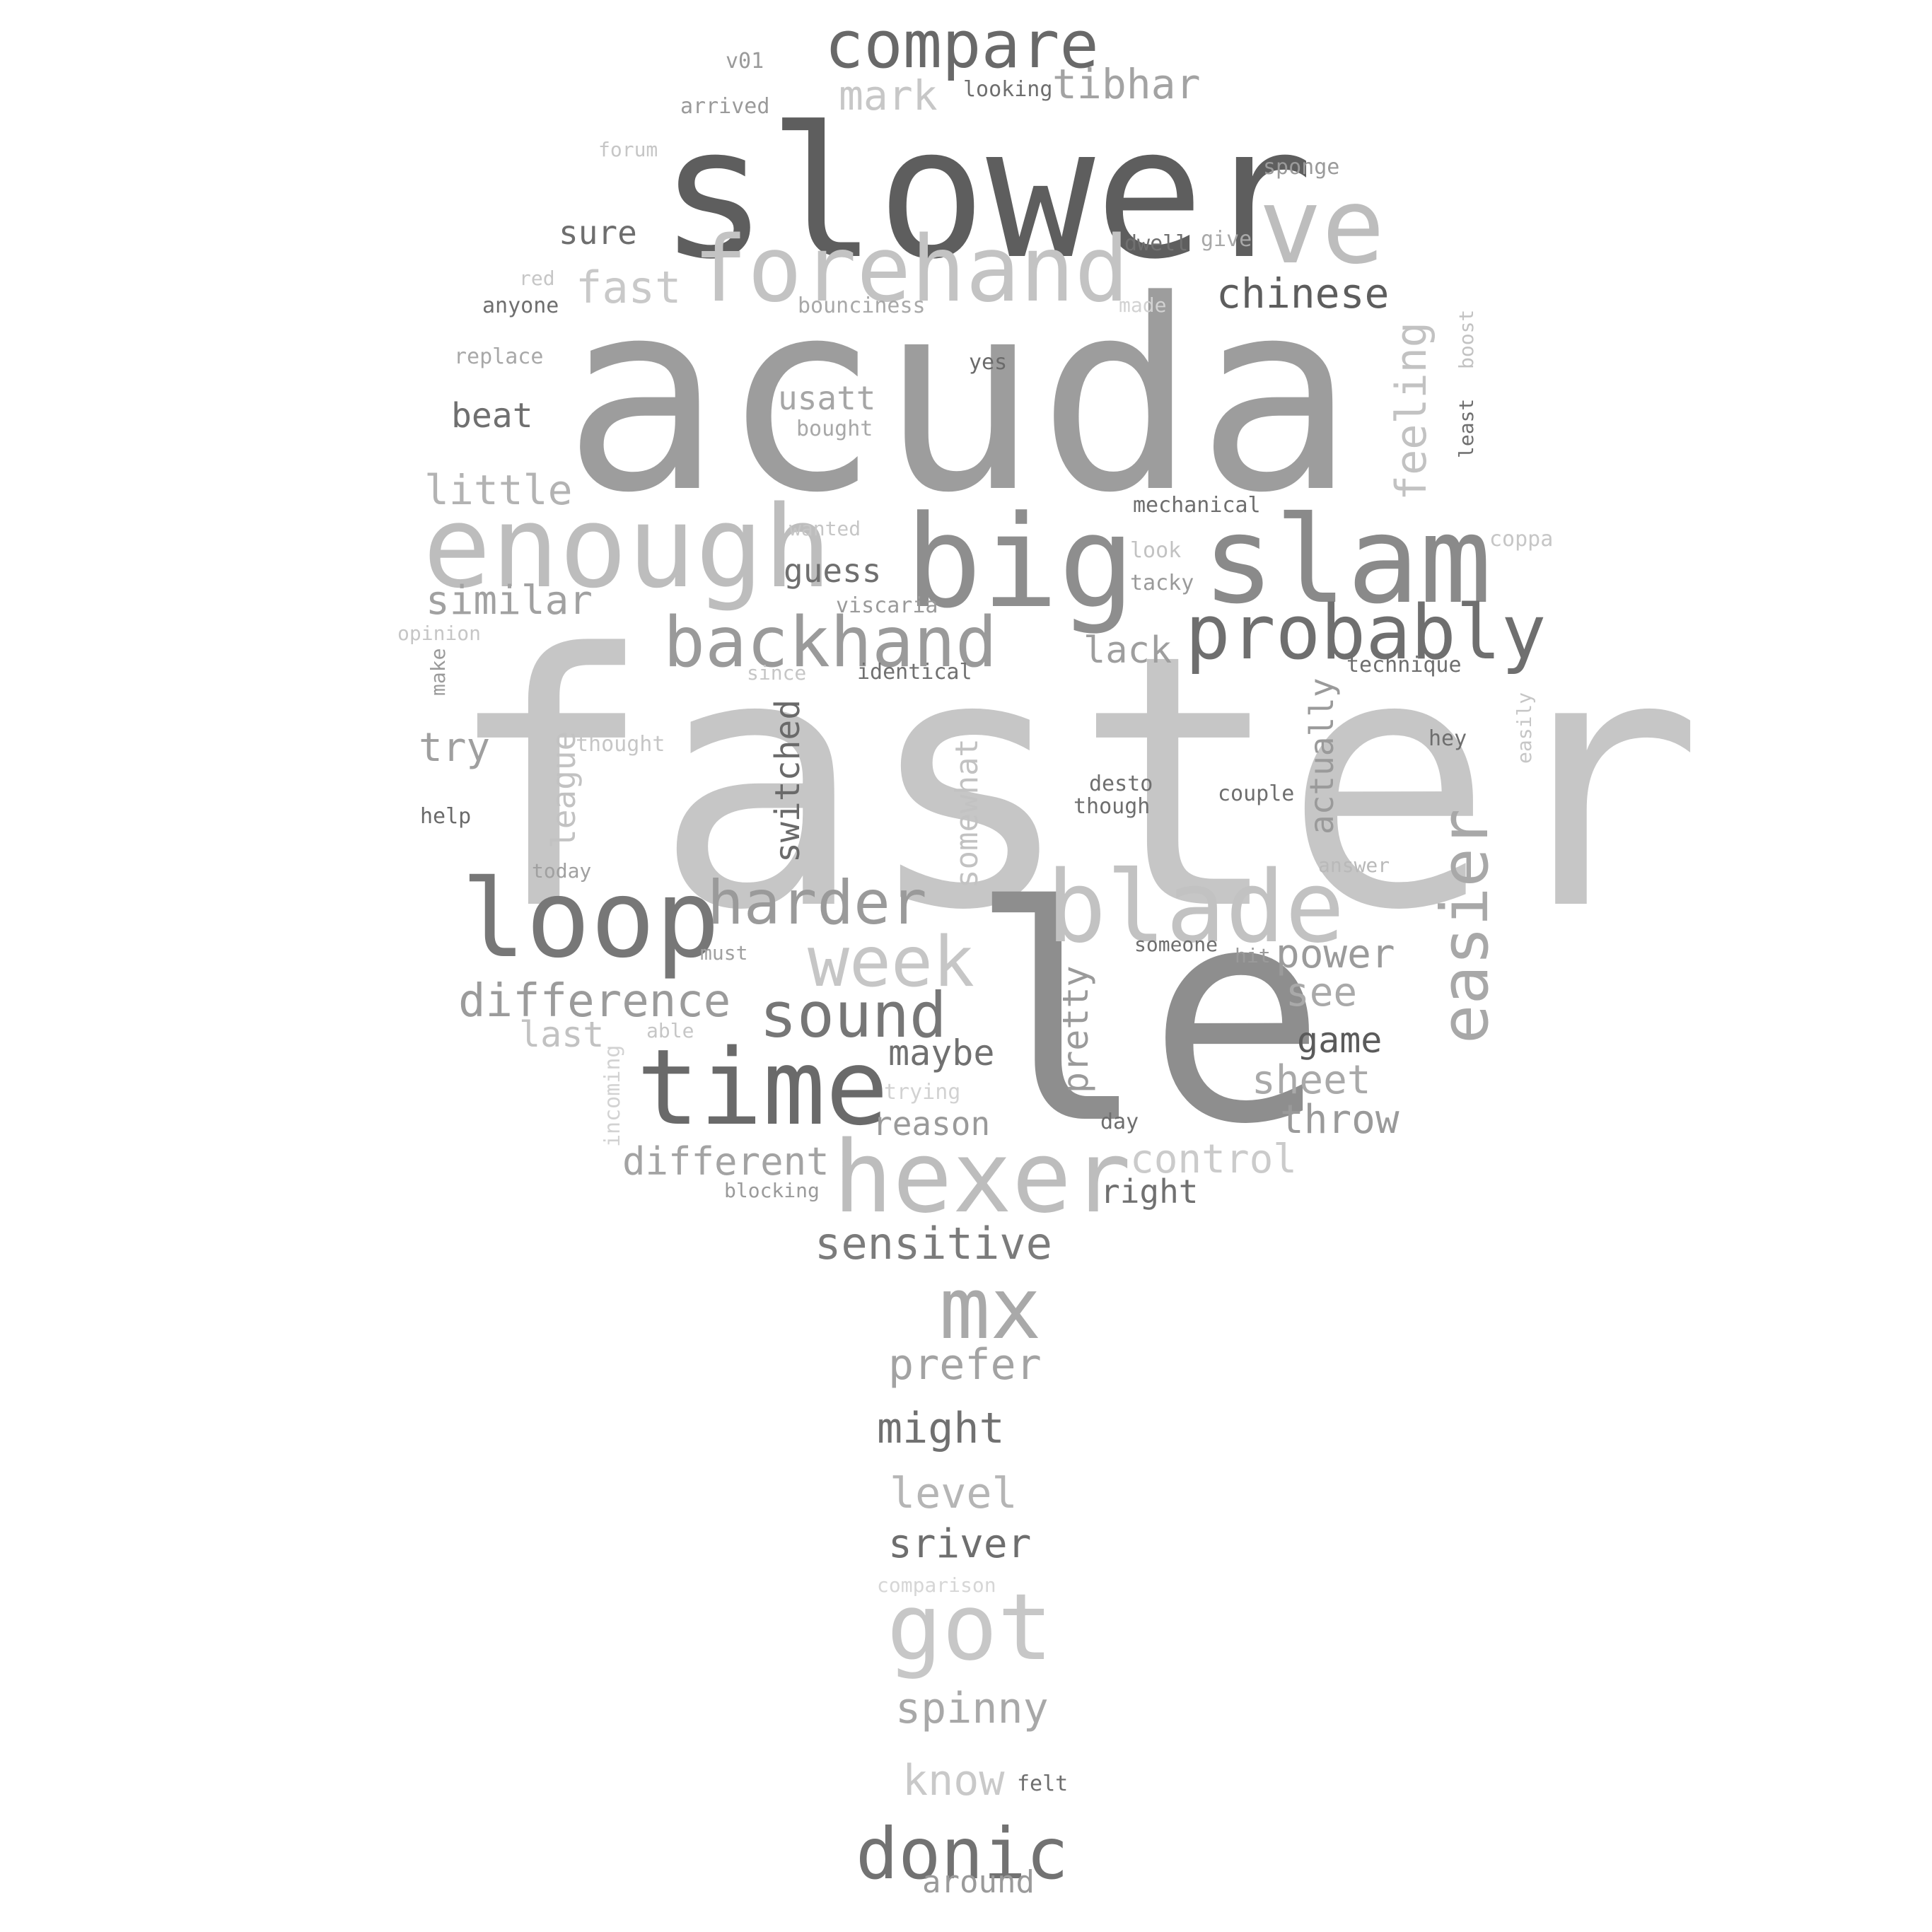 This screenshot has height=1932, width=1932. Describe the element at coordinates (1156, 550) in the screenshot. I see `word-look: look` at that location.